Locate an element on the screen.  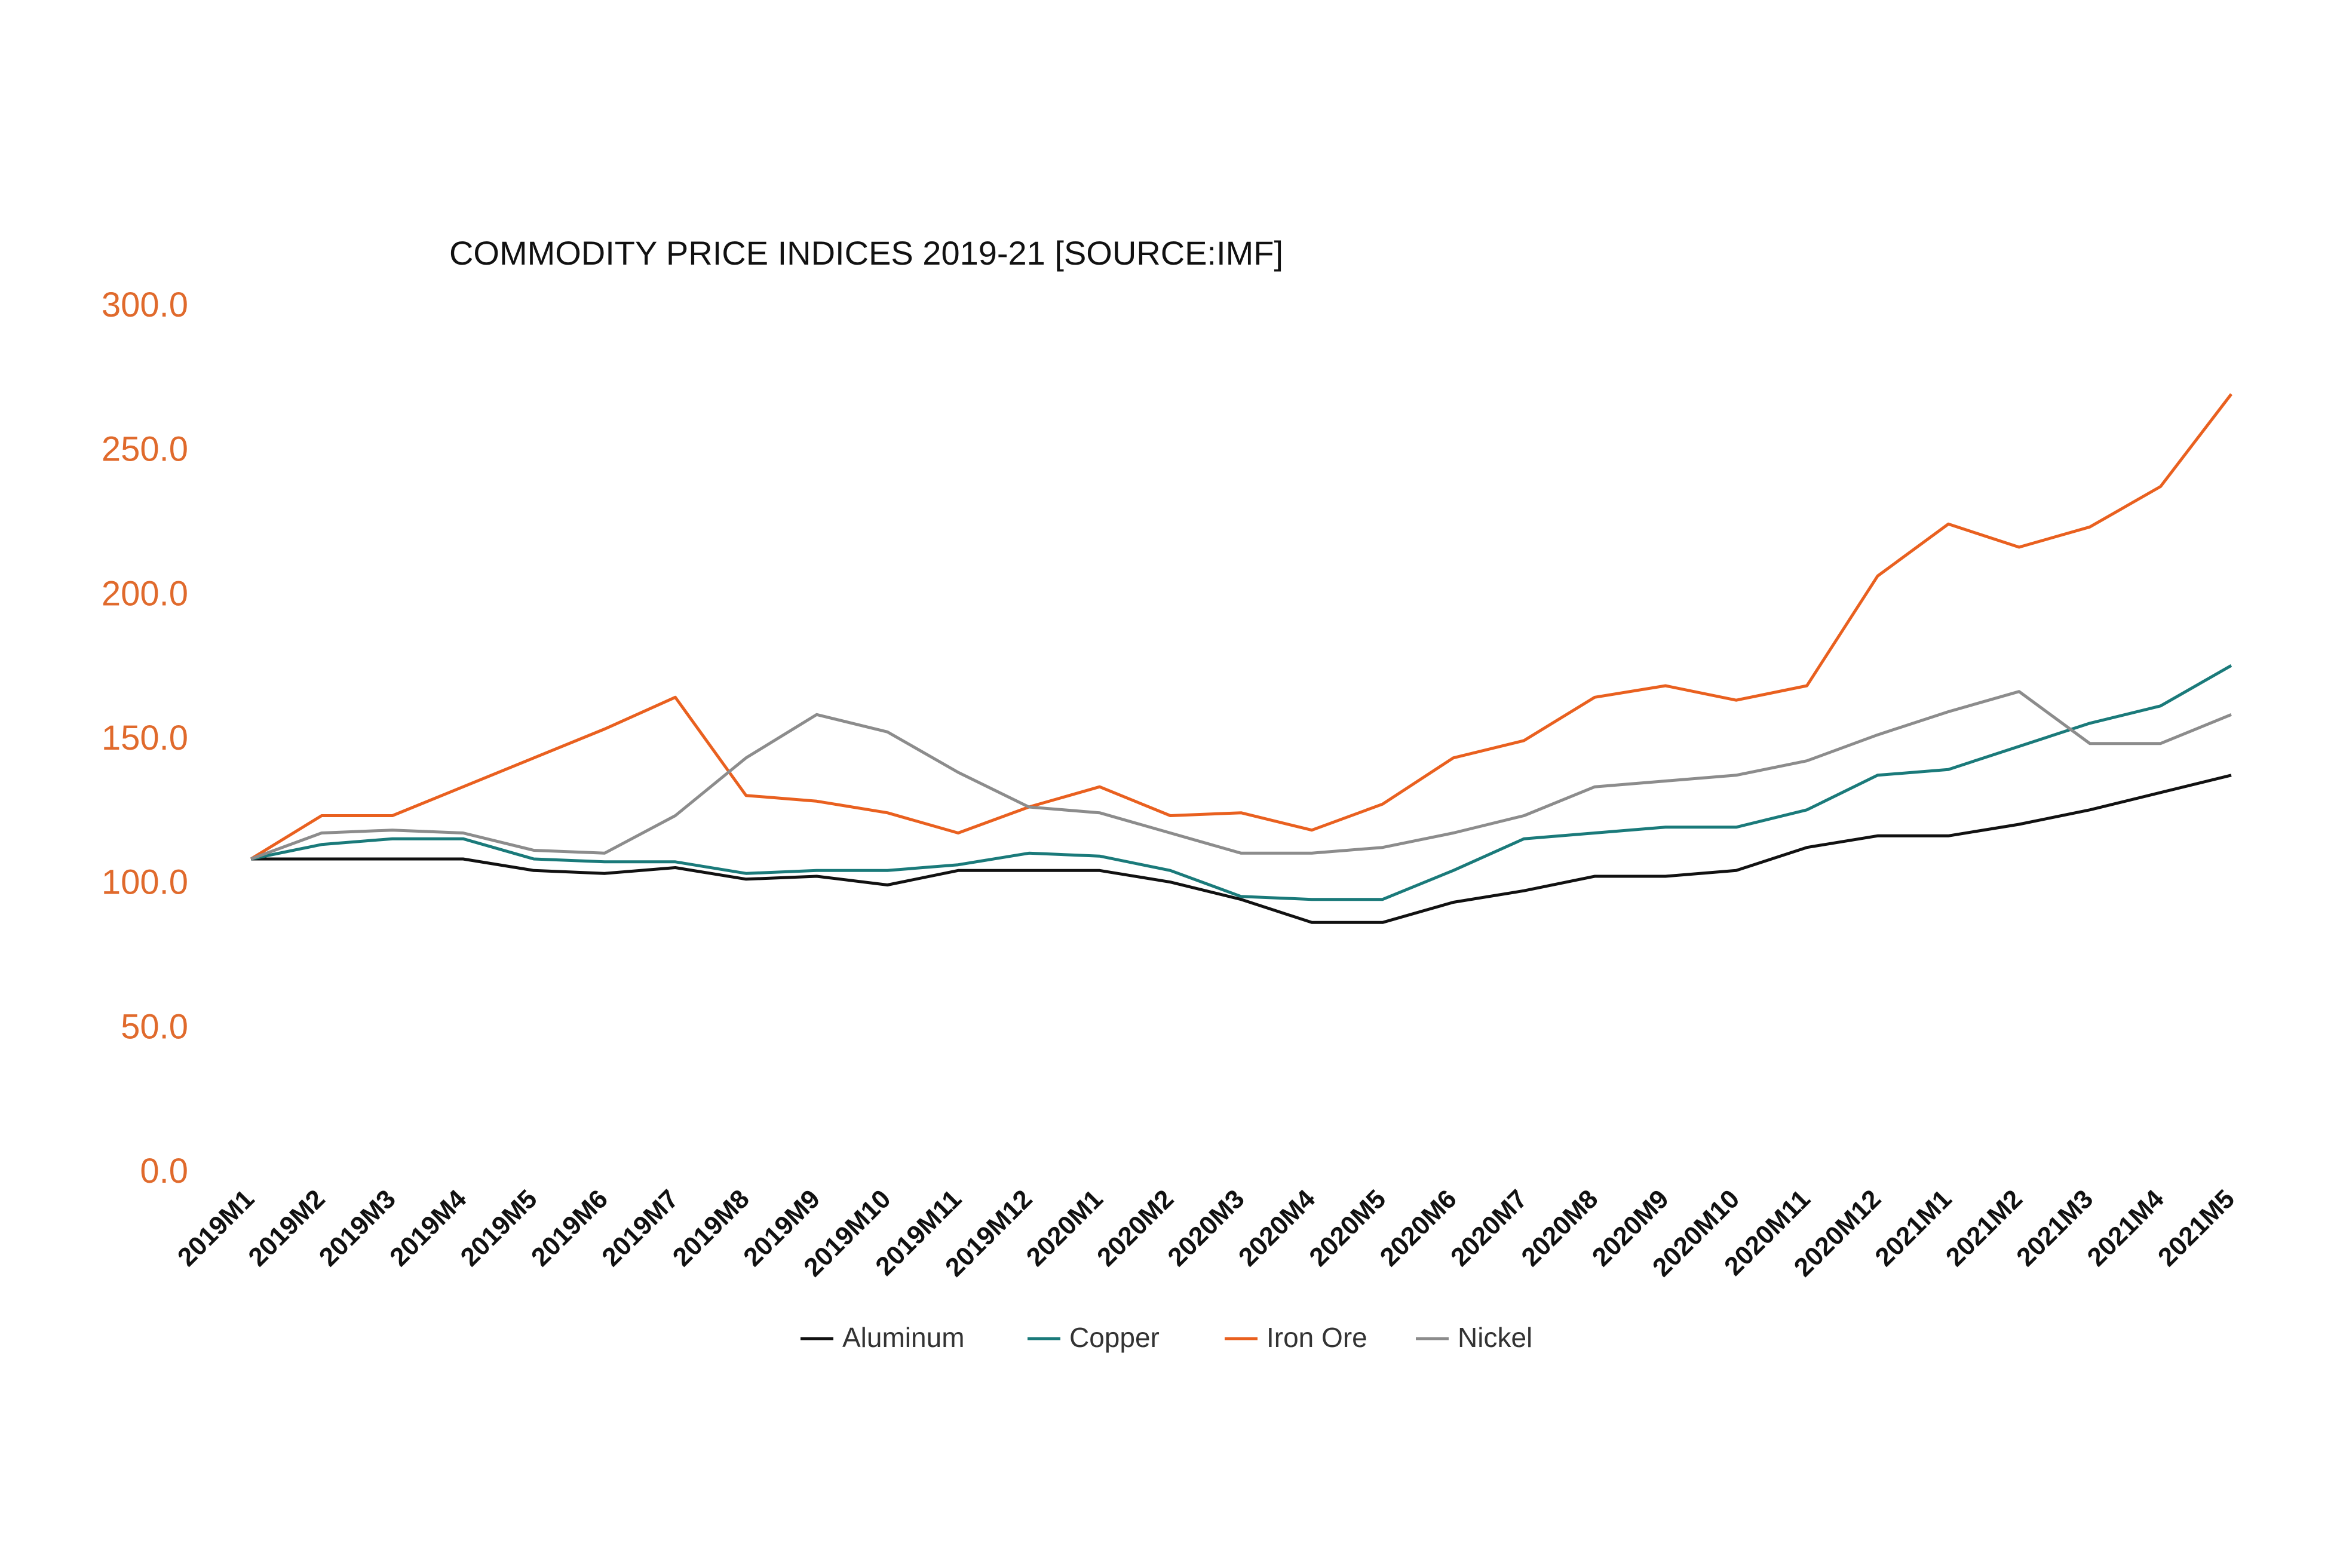
series-line-copper is located at coordinates (1241, 782).